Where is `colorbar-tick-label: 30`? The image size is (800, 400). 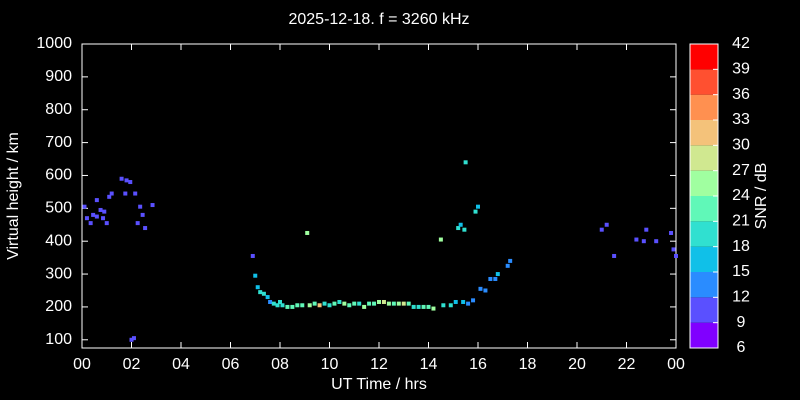 colorbar-tick-label: 30 is located at coordinates (741, 145).